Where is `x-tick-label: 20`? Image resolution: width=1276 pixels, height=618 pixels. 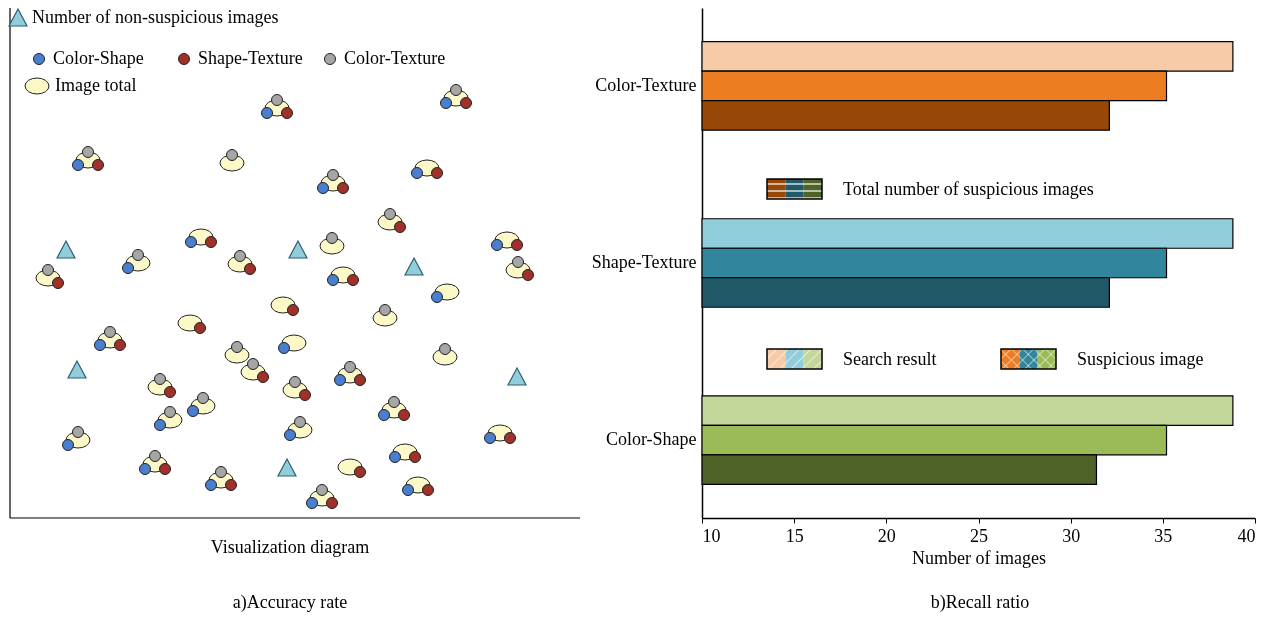
x-tick-label: 20 is located at coordinates (886, 535).